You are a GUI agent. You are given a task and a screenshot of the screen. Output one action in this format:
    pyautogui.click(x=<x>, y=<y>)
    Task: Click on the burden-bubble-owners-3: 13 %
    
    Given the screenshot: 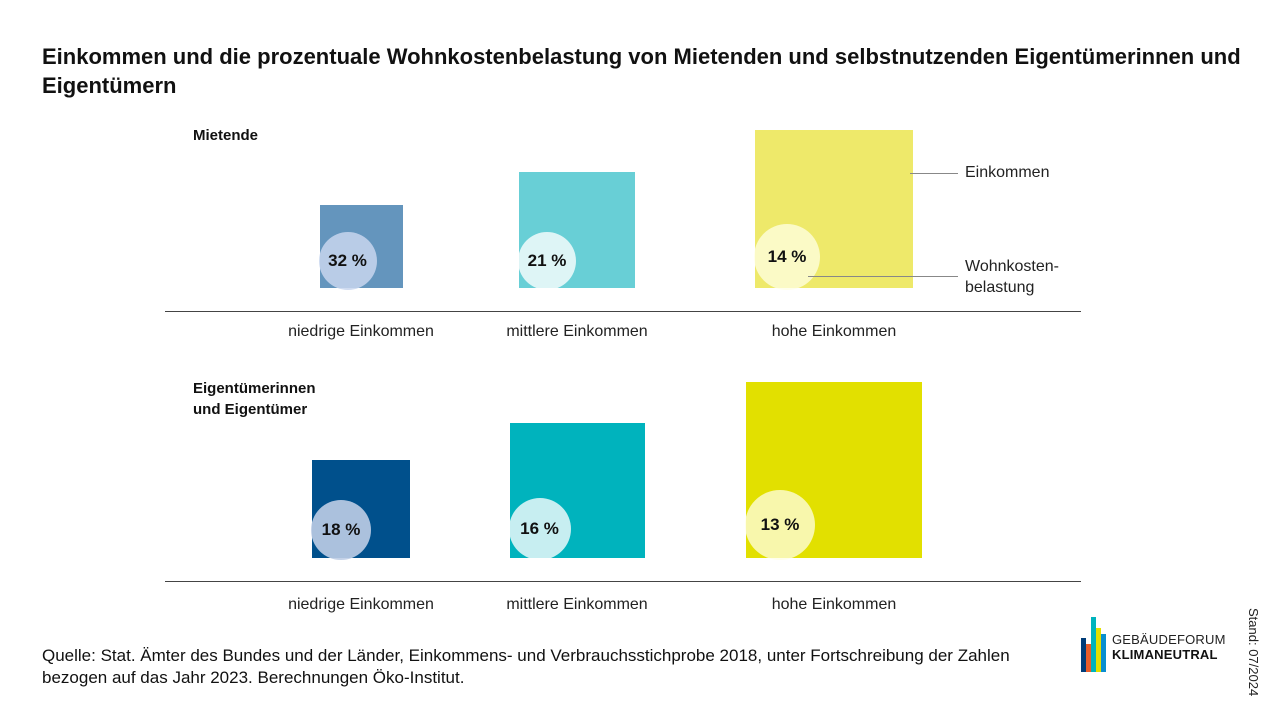 What is the action you would take?
    pyautogui.click(x=780, y=525)
    